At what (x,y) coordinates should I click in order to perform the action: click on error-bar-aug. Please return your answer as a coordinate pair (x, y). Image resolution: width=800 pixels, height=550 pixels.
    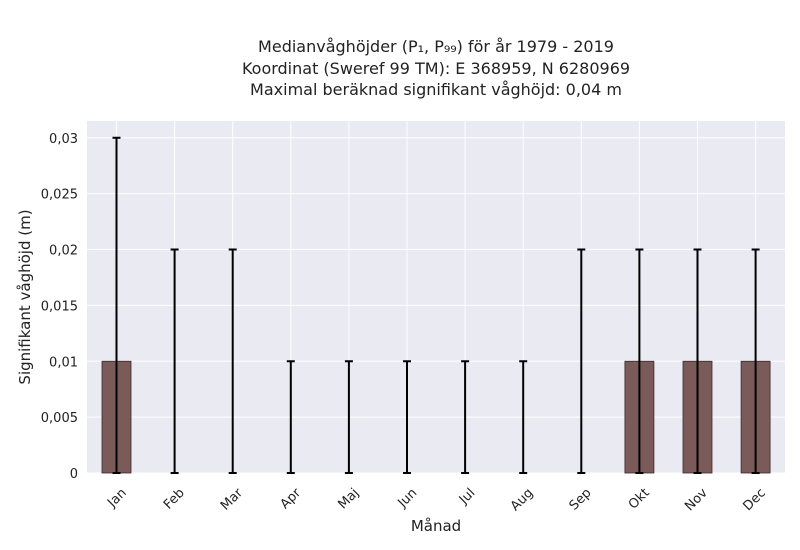
    Looking at the image, I should click on (523, 417).